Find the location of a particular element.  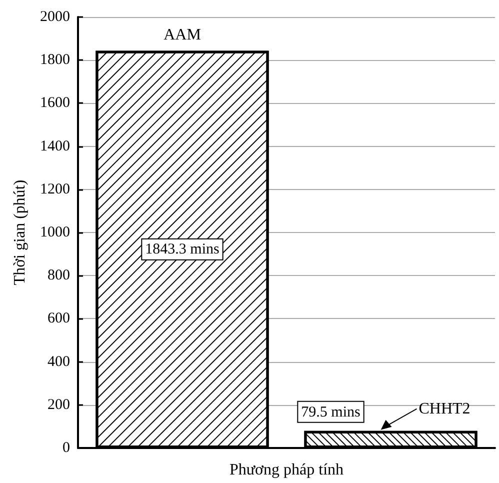

x-tick-label: AAM is located at coordinates (182, 35).